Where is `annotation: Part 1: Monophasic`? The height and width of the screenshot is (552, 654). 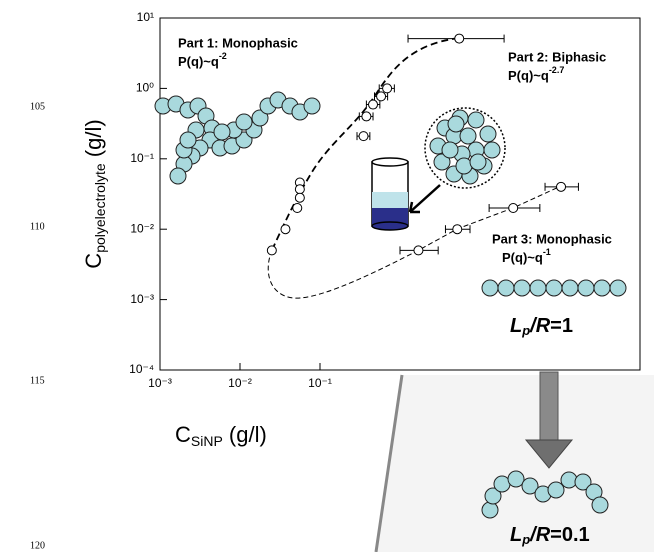 annotation: Part 1: Monophasic is located at coordinates (238, 42).